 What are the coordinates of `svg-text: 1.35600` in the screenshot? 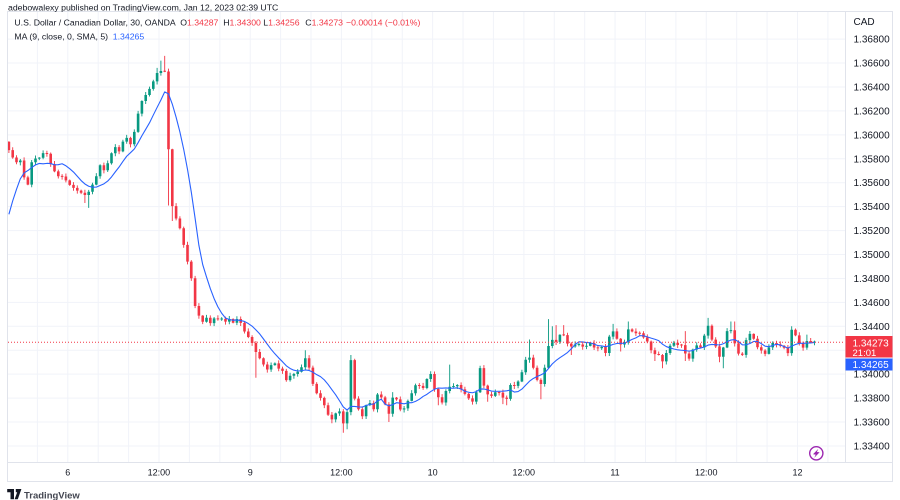 It's located at (872, 183).